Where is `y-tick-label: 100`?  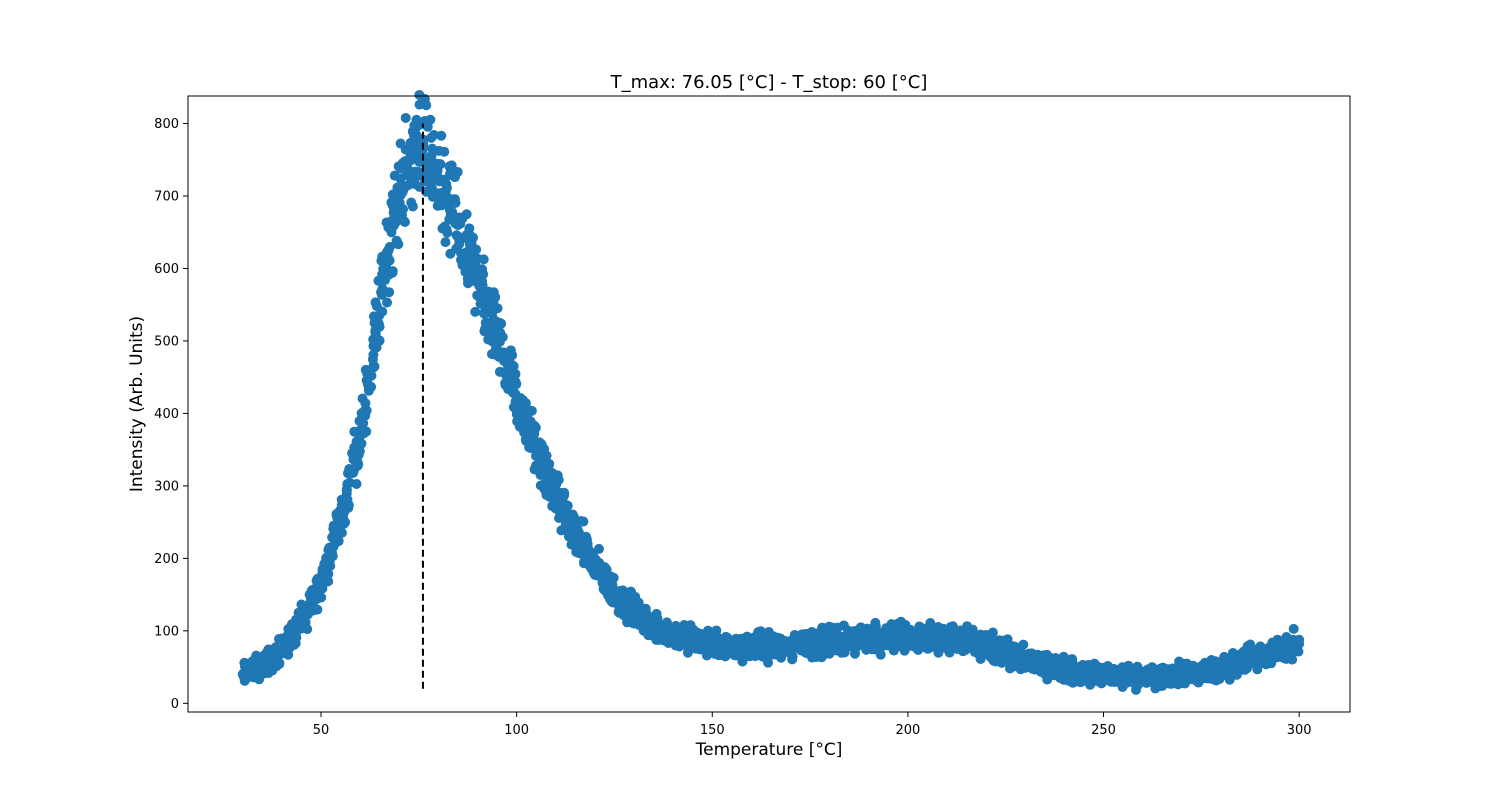 y-tick-label: 100 is located at coordinates (166, 631).